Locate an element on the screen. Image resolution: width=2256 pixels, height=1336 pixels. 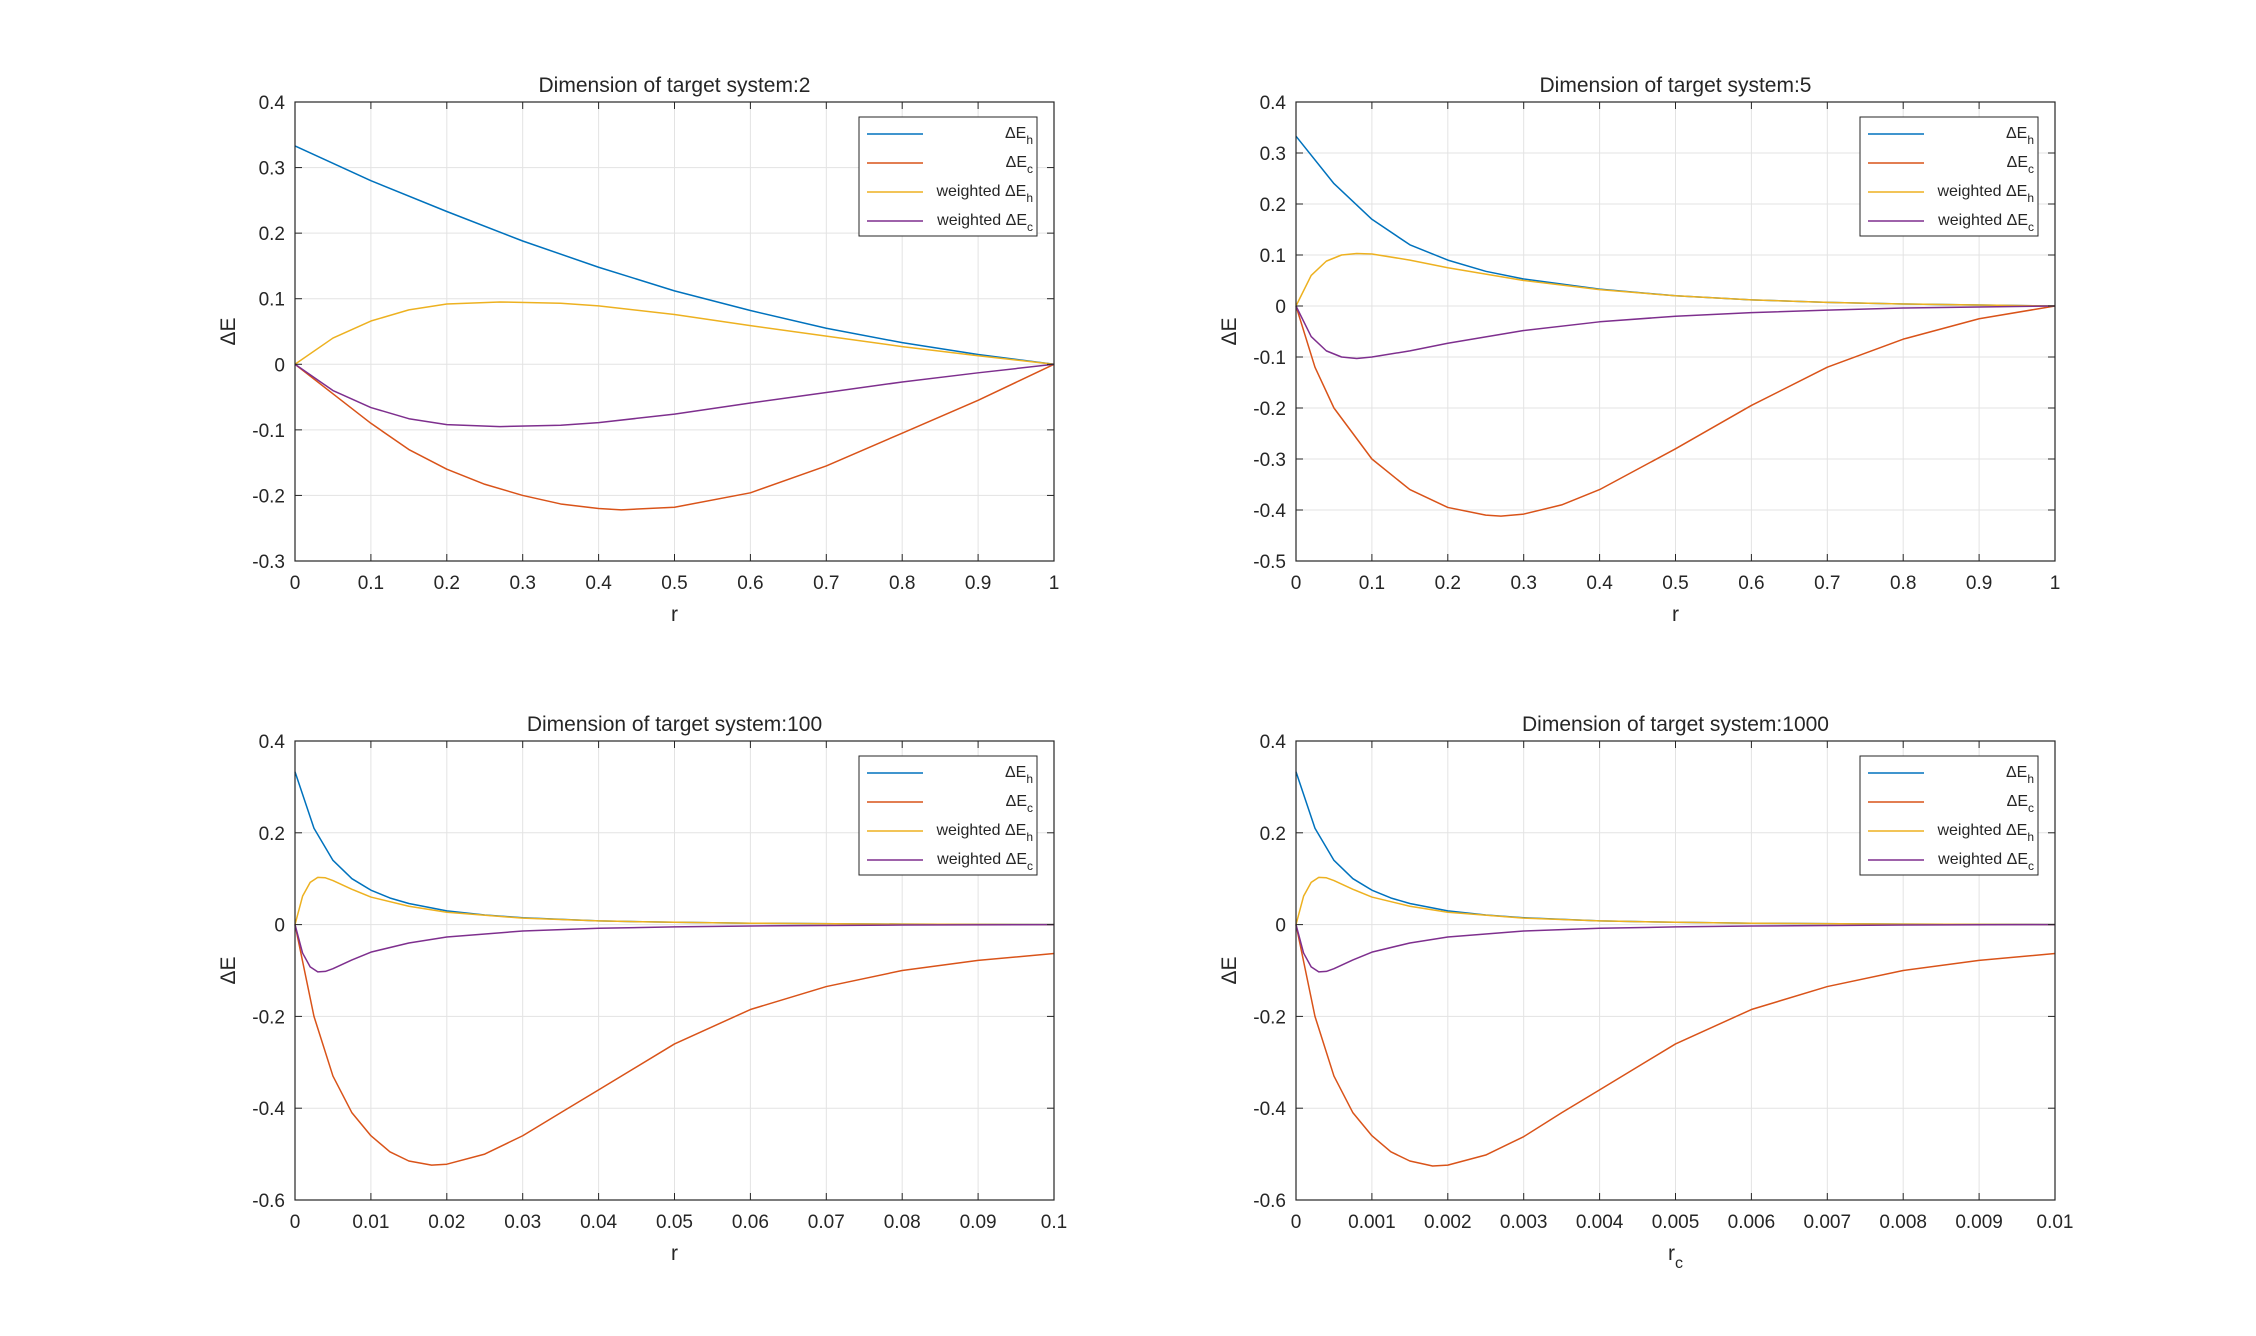
x-tick-label: 0.05 is located at coordinates (674, 1222).